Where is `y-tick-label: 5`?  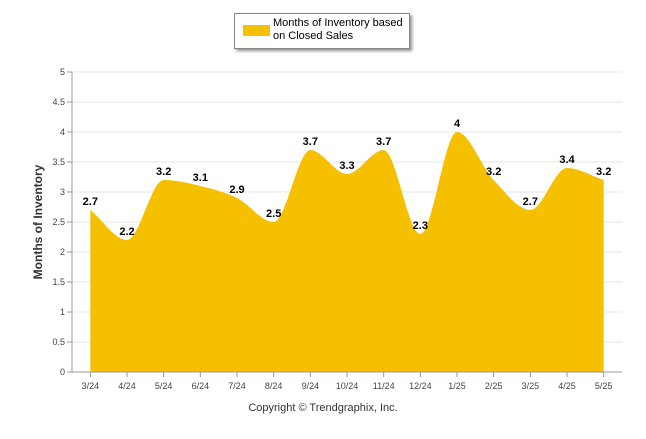 y-tick-label: 5 is located at coordinates (62, 72).